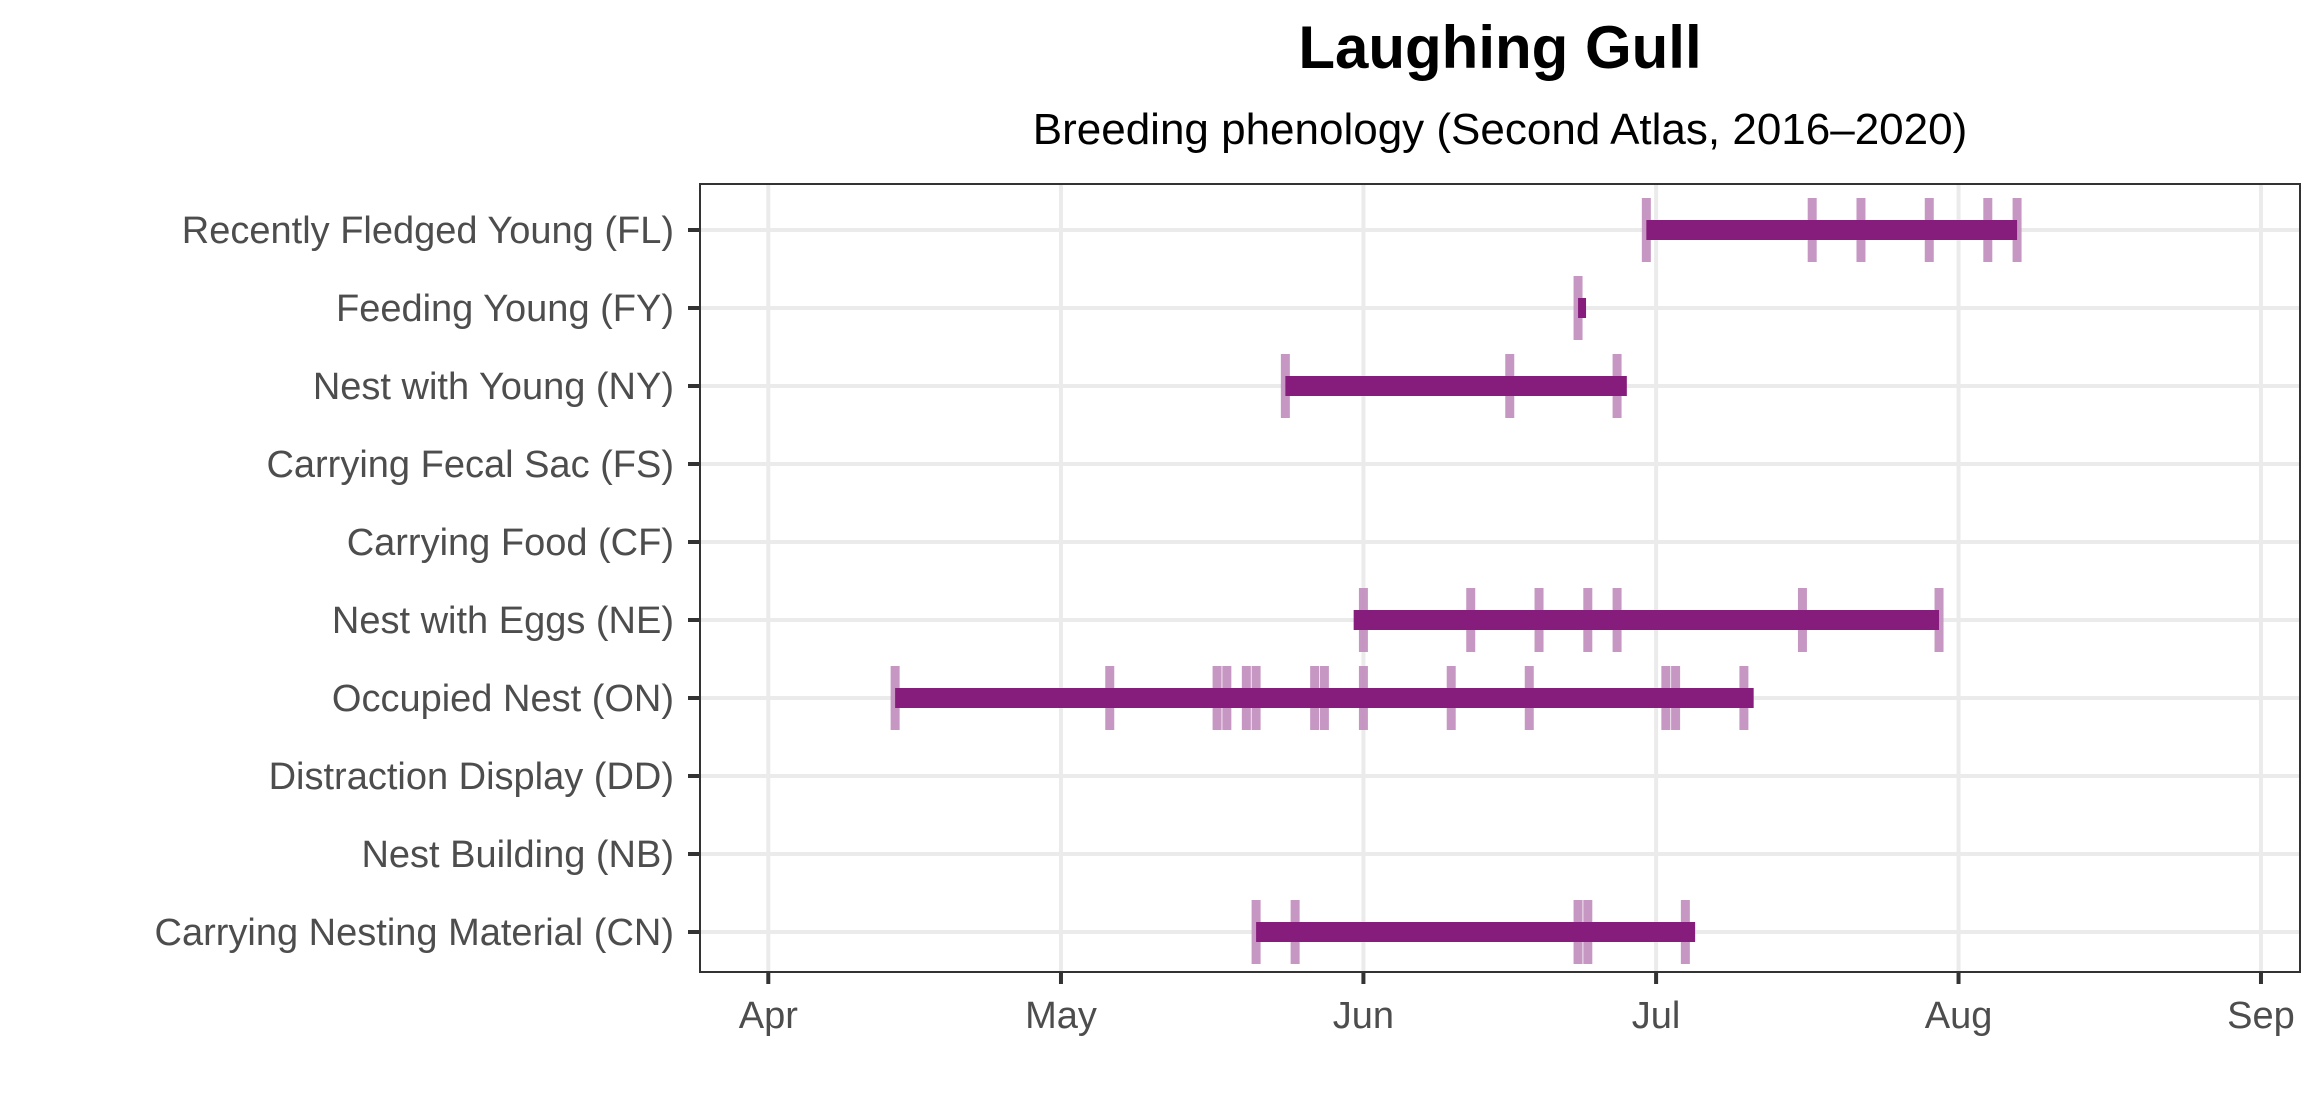 Image resolution: width=2320 pixels, height=1120 pixels. What do you see at coordinates (428, 231) in the screenshot?
I see `y-tick-label: Recently Fledged Young (FL)` at bounding box center [428, 231].